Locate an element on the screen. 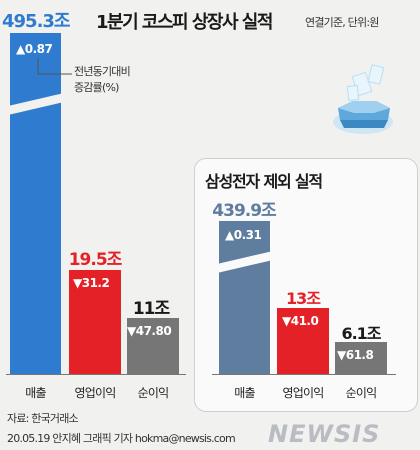 The width and height of the screenshot is (420, 450). inset-category-label: 매출 is located at coordinates (244, 393).